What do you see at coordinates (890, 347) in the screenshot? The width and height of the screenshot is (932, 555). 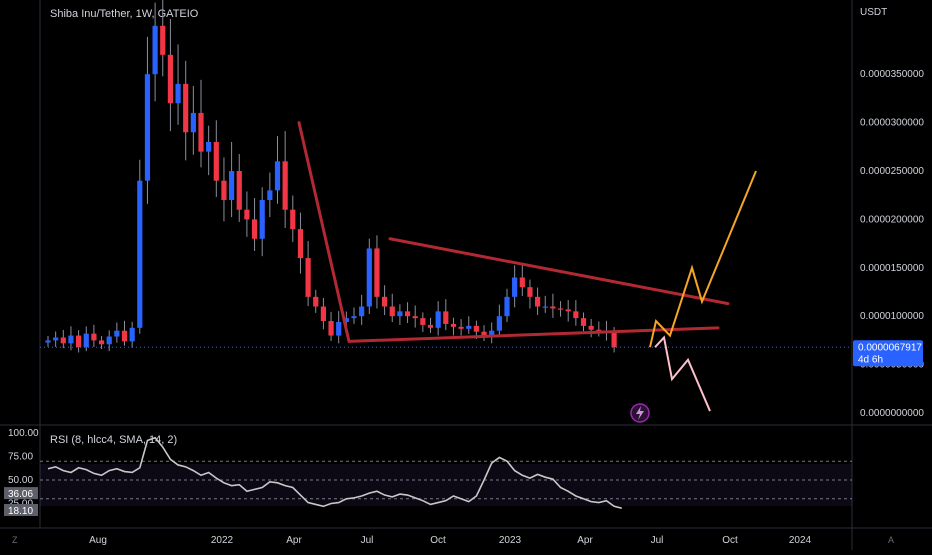 I see `current-price-value: 0.0000067917` at bounding box center [890, 347].